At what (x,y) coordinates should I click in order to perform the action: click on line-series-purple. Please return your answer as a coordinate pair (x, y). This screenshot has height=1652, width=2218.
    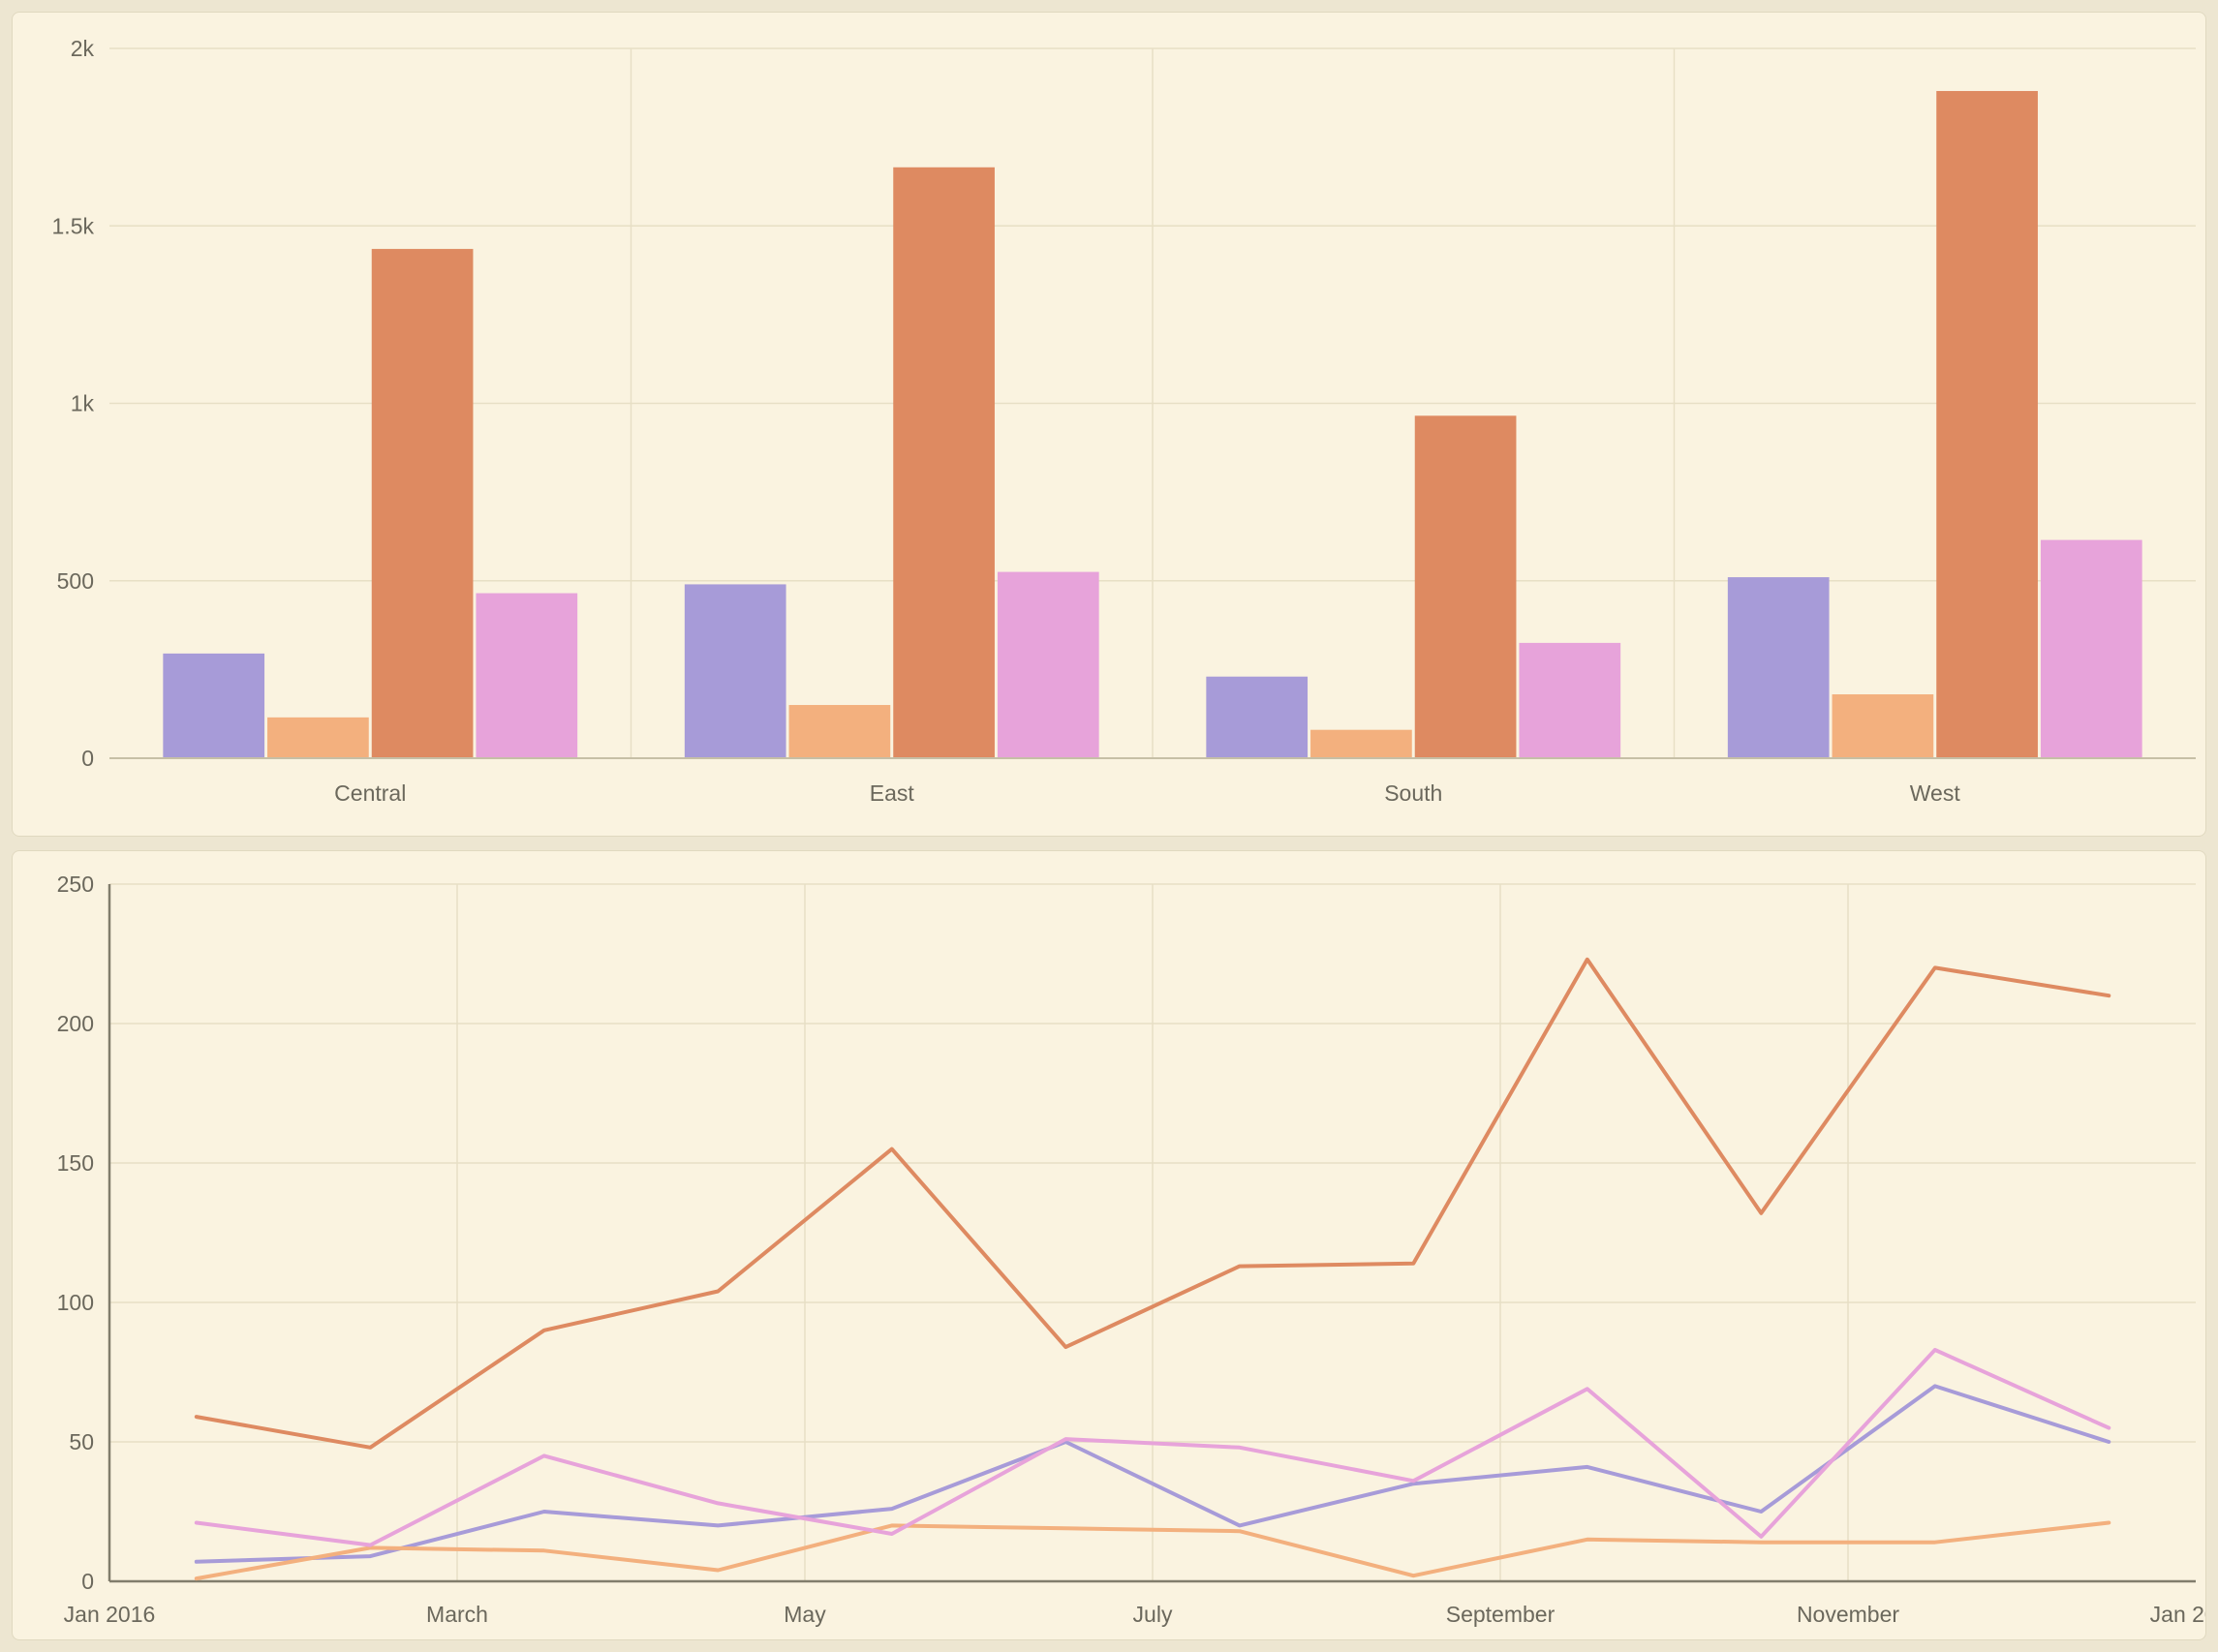
    Looking at the image, I should click on (1152, 1474).